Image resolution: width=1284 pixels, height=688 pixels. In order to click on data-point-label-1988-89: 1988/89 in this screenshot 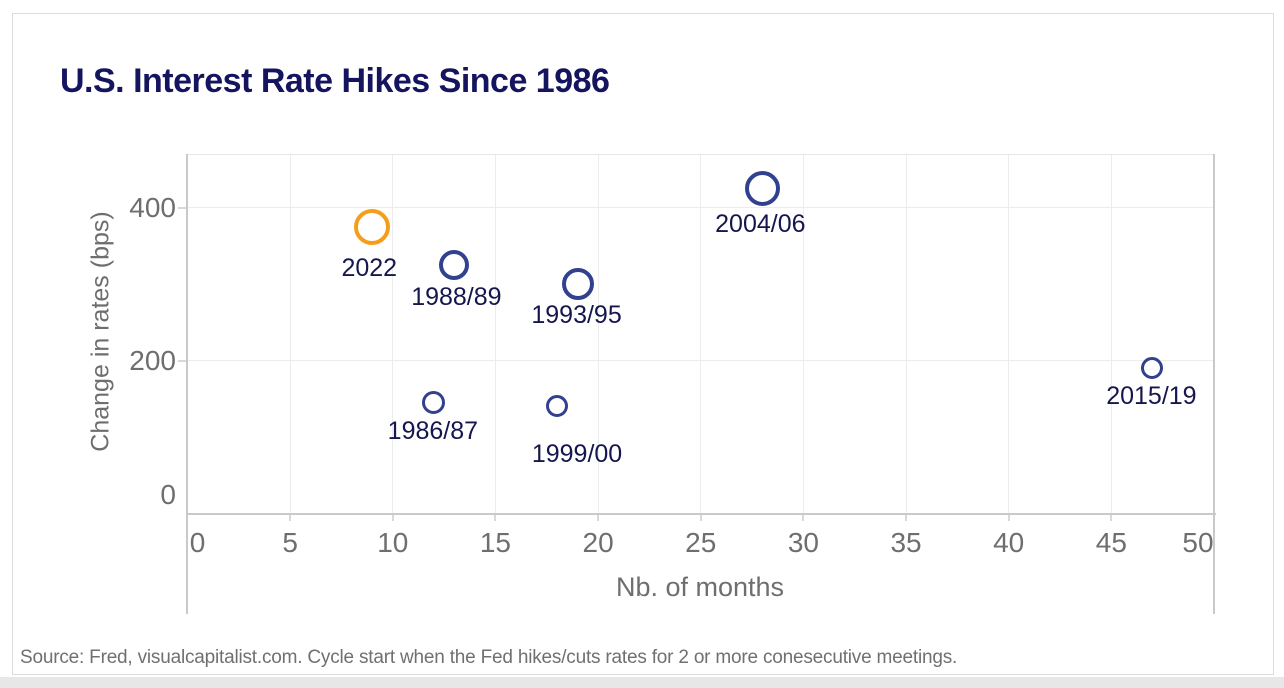, I will do `click(456, 296)`.